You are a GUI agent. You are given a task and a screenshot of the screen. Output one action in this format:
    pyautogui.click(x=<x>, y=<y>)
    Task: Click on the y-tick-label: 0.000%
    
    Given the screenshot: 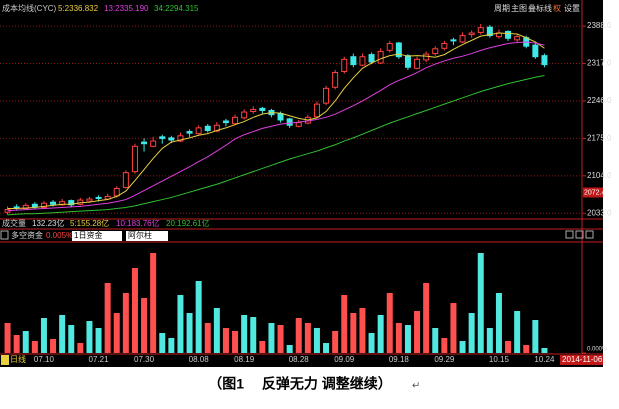 What is the action you would take?
    pyautogui.click(x=597, y=350)
    